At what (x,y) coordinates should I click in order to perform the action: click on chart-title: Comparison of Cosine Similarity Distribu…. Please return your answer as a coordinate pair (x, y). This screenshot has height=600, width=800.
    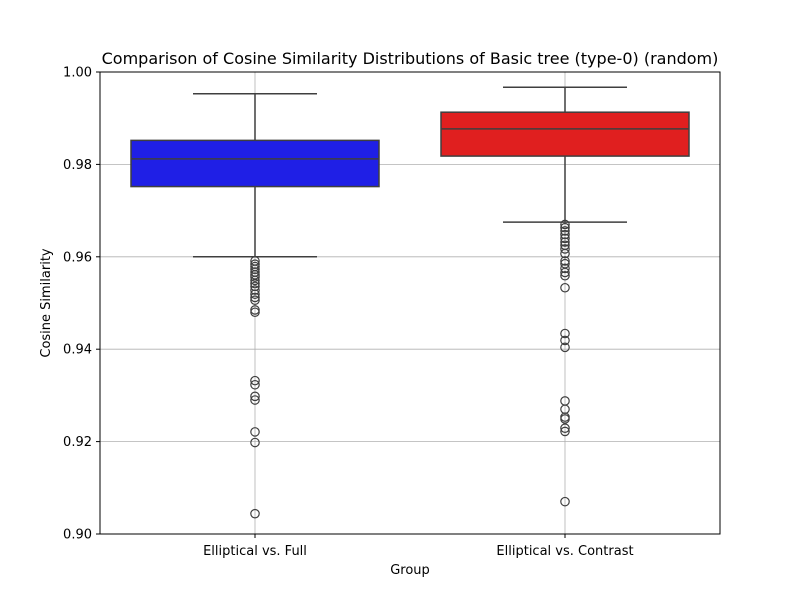
    Looking at the image, I should click on (410, 58).